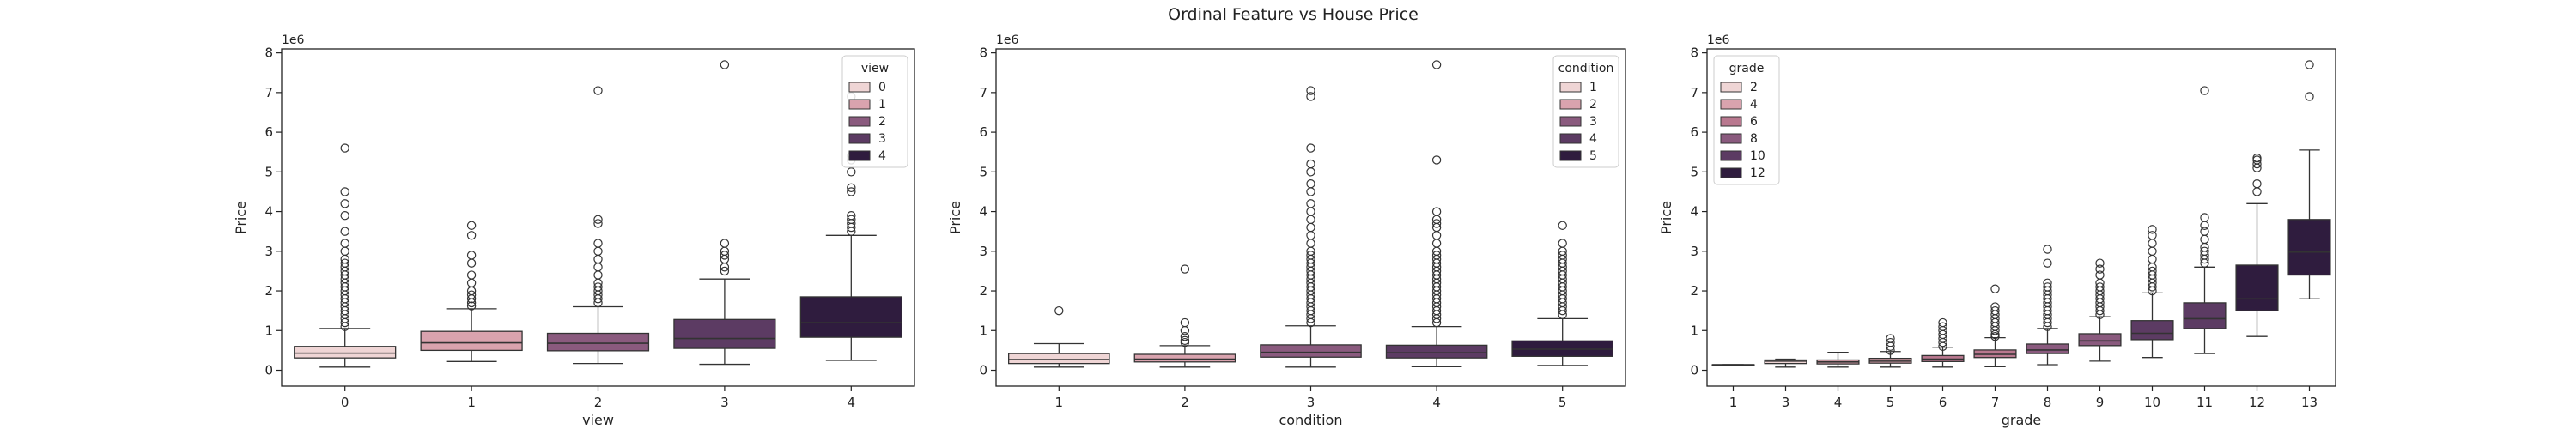 This screenshot has height=429, width=2576. Describe the element at coordinates (882, 139) in the screenshot. I see `legend-entry-label: 3` at that location.